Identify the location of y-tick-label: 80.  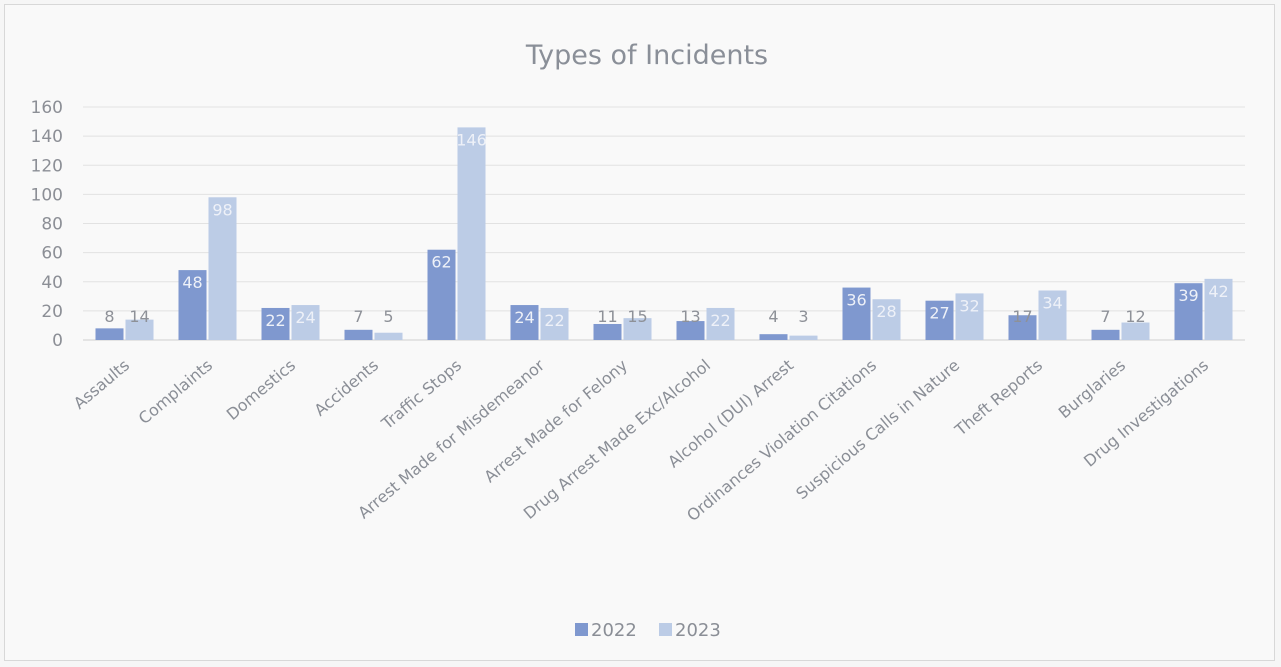
(52, 225).